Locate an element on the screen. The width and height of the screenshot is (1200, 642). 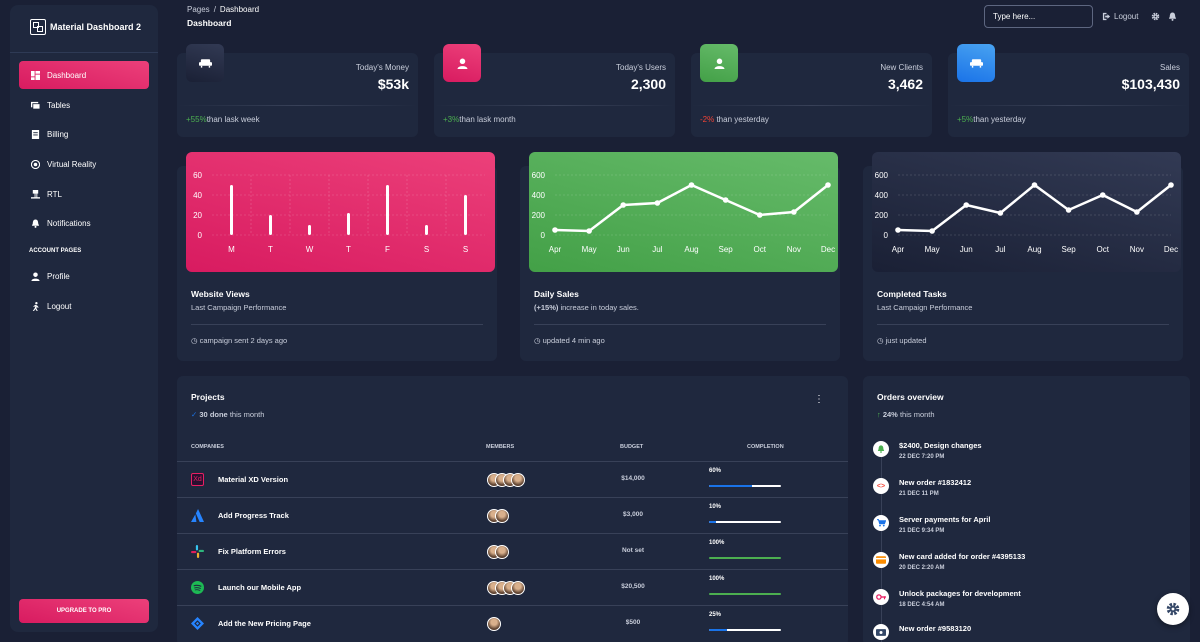
completion-percent: 25% is located at coordinates (715, 615).